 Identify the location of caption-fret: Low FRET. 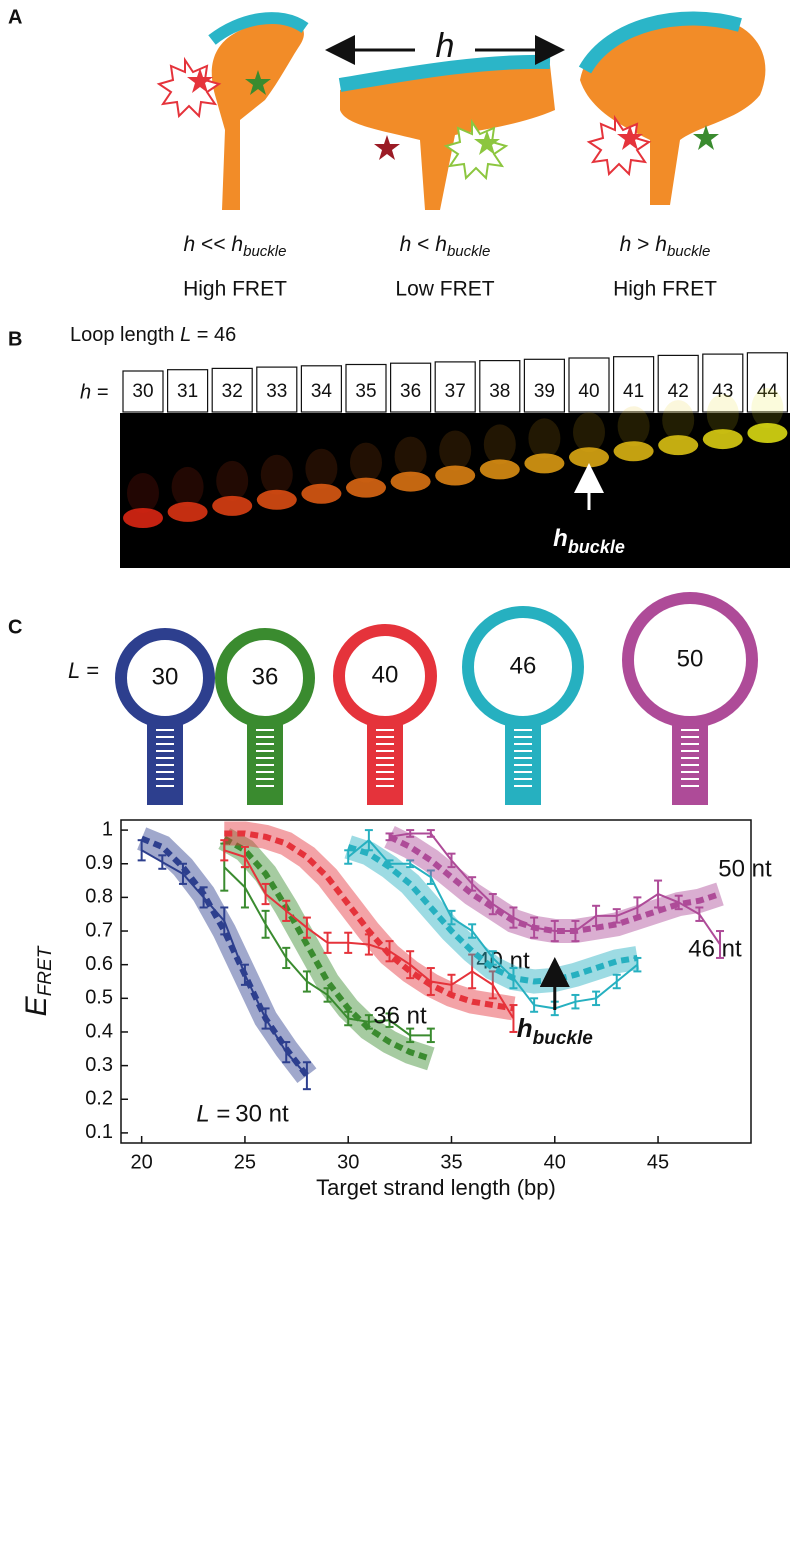
(444, 289).